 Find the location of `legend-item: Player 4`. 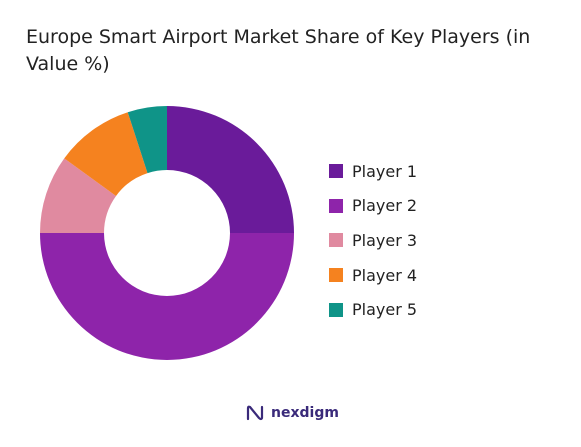

legend-item: Player 4 is located at coordinates (373, 275).